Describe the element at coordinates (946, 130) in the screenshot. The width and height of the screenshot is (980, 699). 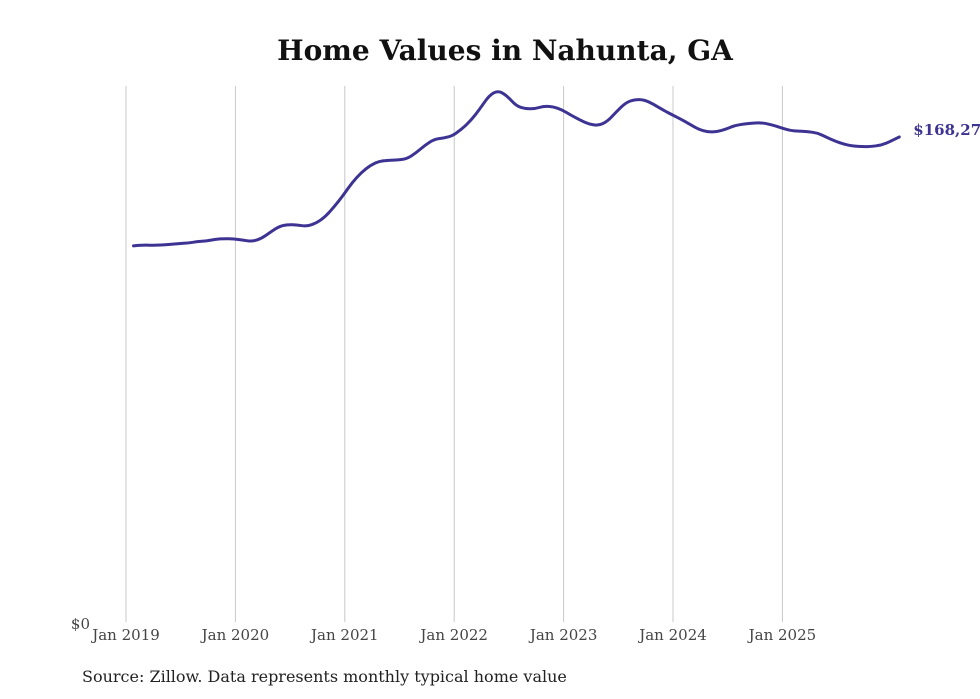
I see `latest-value-label: $168,274` at that location.